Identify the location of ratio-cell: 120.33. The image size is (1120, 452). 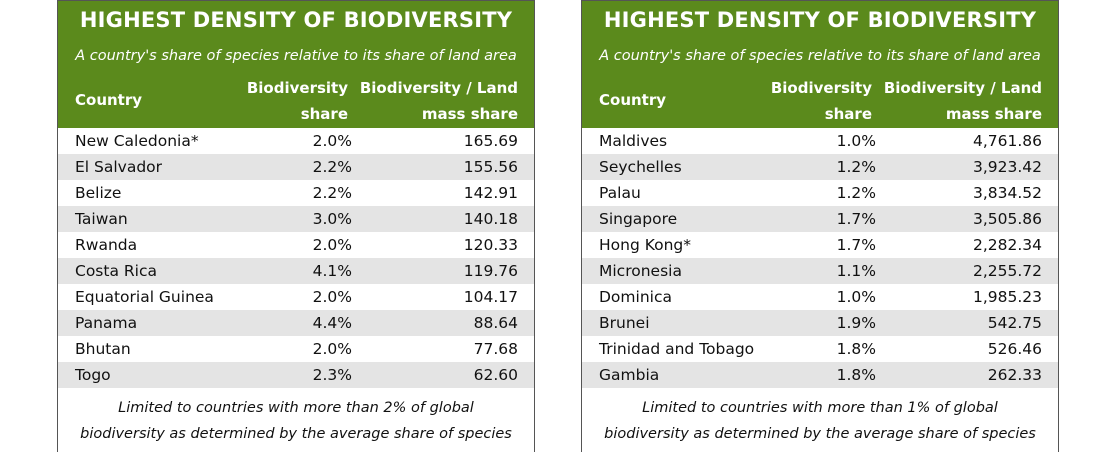
(490, 245).